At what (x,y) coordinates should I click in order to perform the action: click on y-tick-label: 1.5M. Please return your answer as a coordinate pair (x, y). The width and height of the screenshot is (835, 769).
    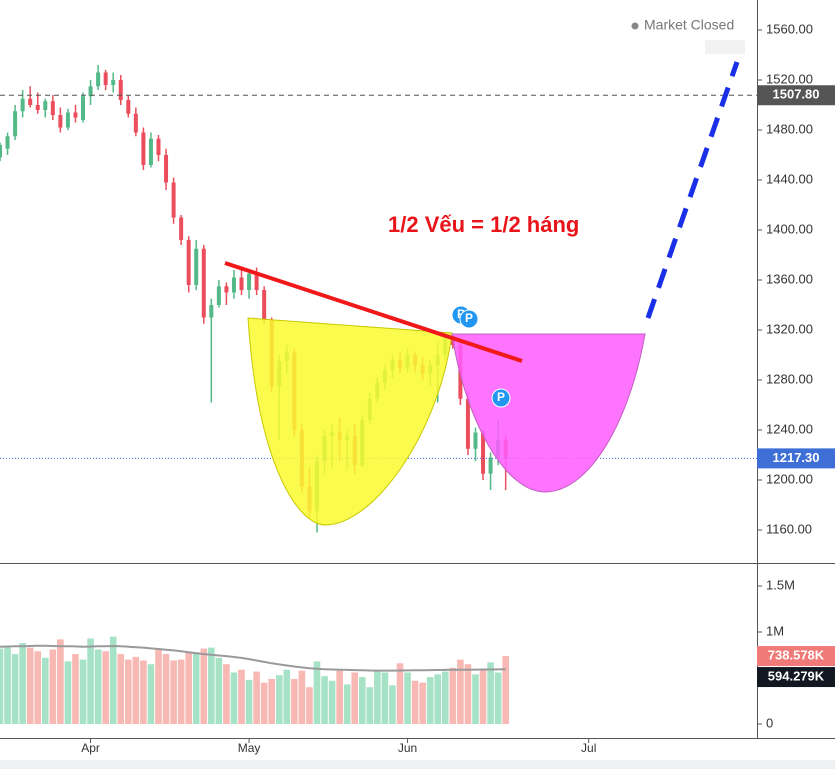
    Looking at the image, I should click on (780, 584).